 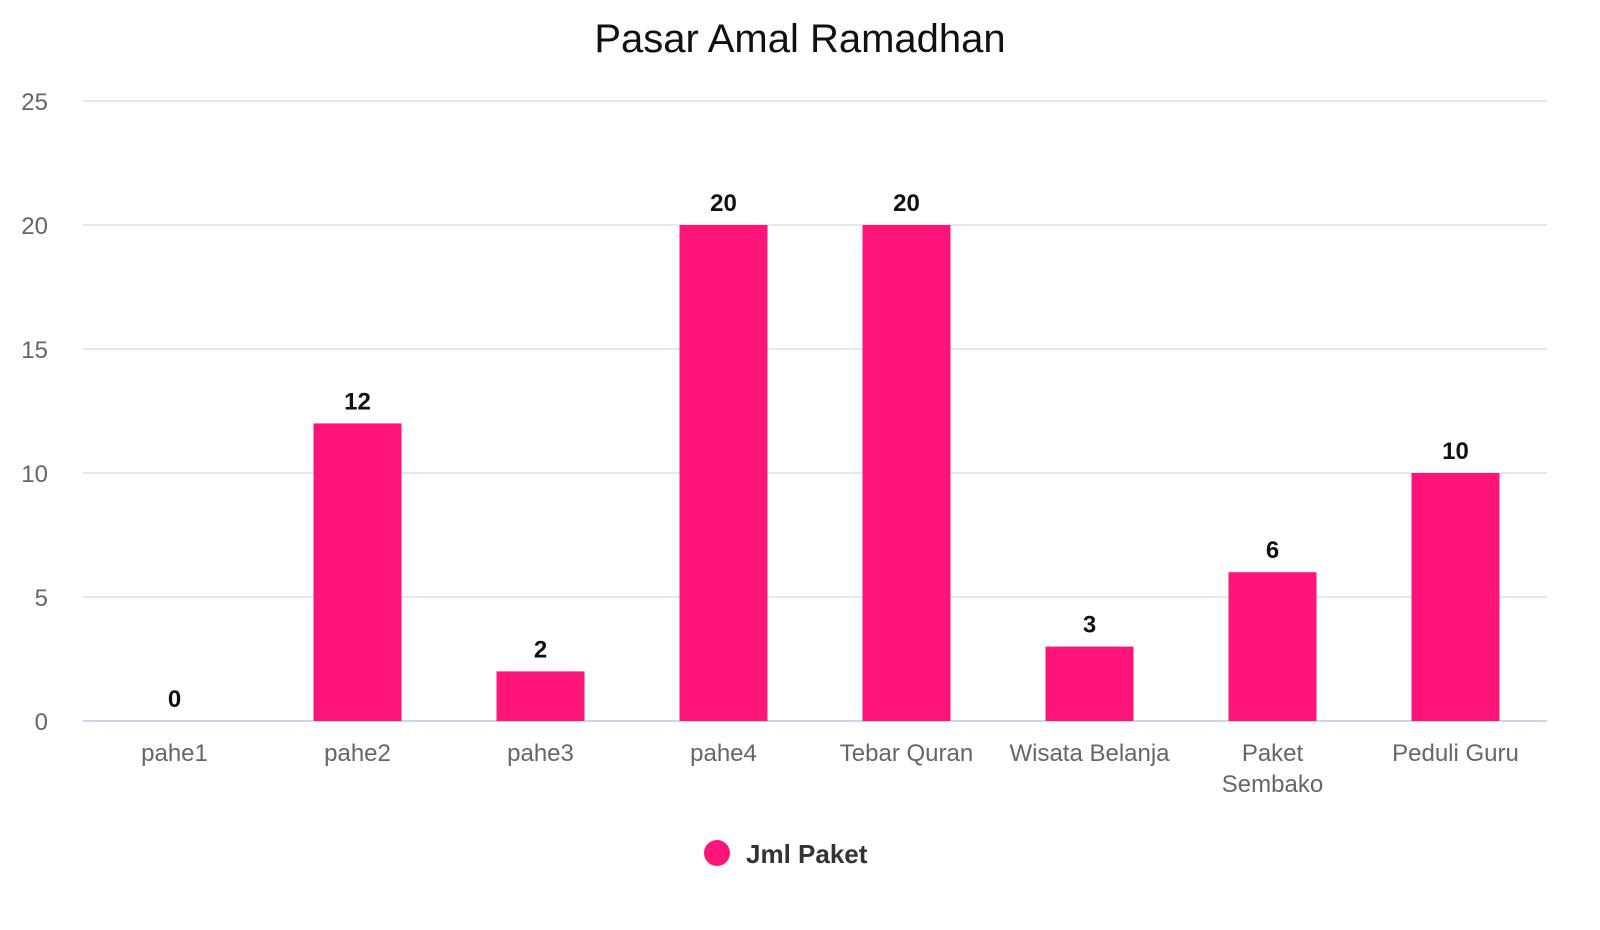 I want to click on data-label: 3, so click(x=1089, y=625).